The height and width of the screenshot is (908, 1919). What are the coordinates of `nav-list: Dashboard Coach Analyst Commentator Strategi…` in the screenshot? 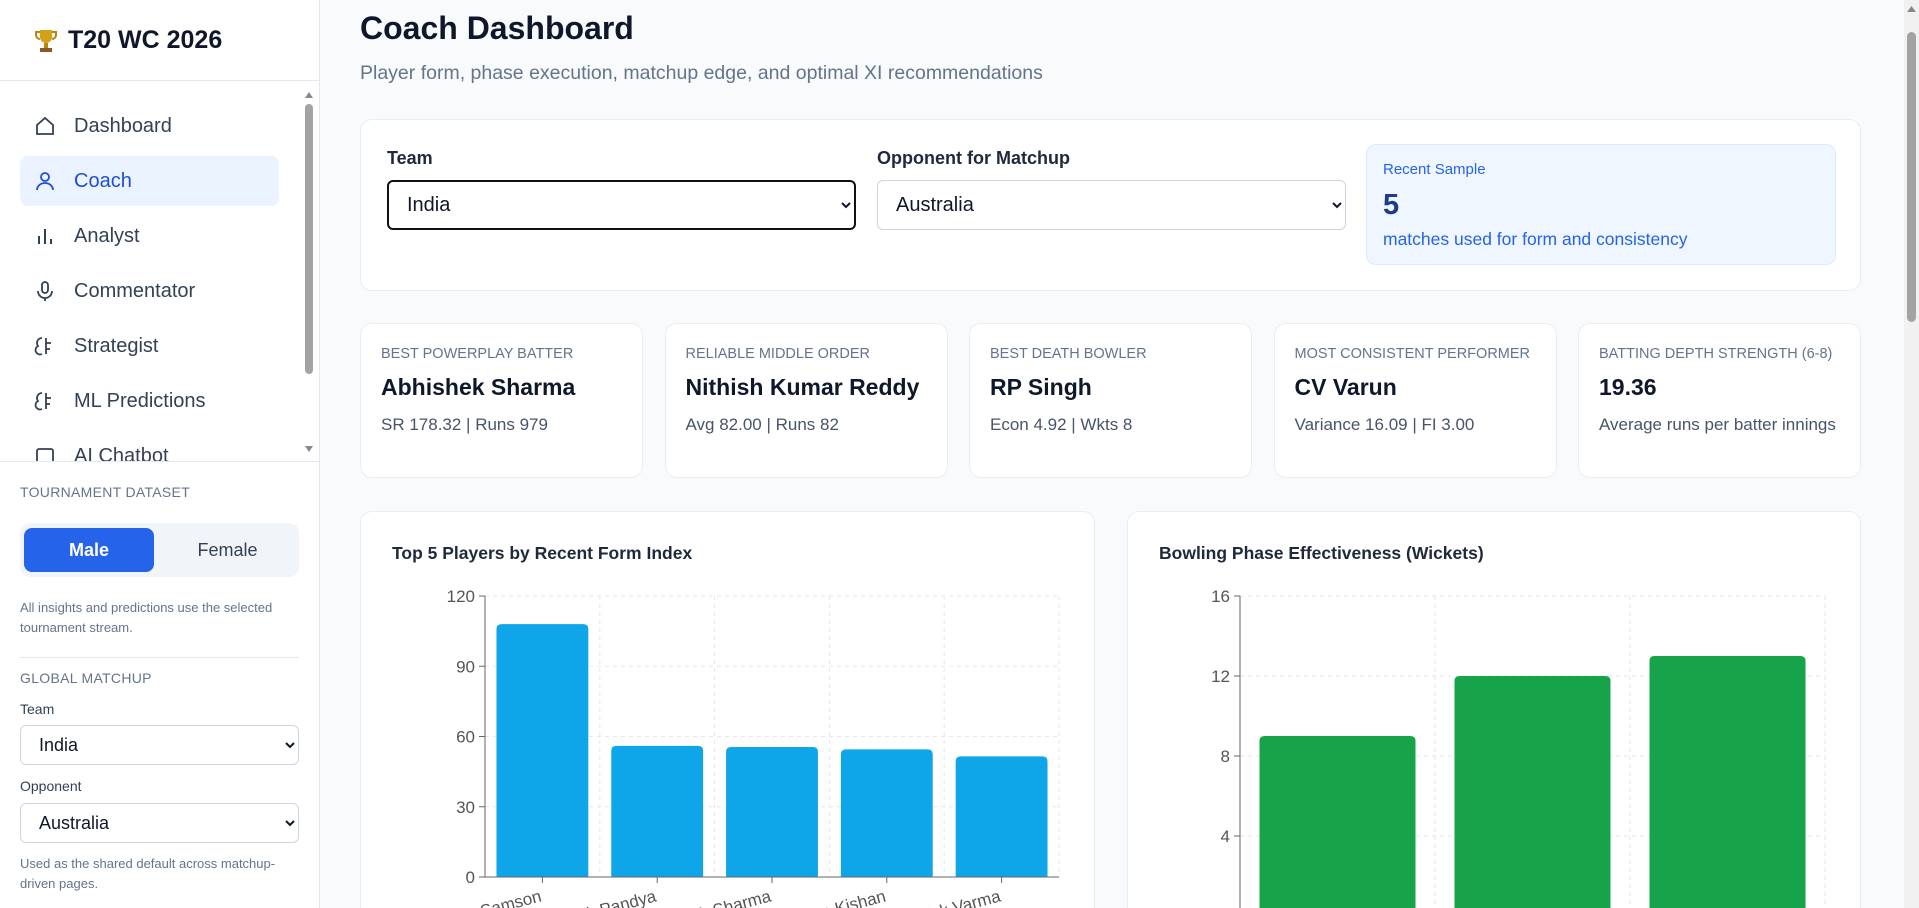 It's located at (160, 272).